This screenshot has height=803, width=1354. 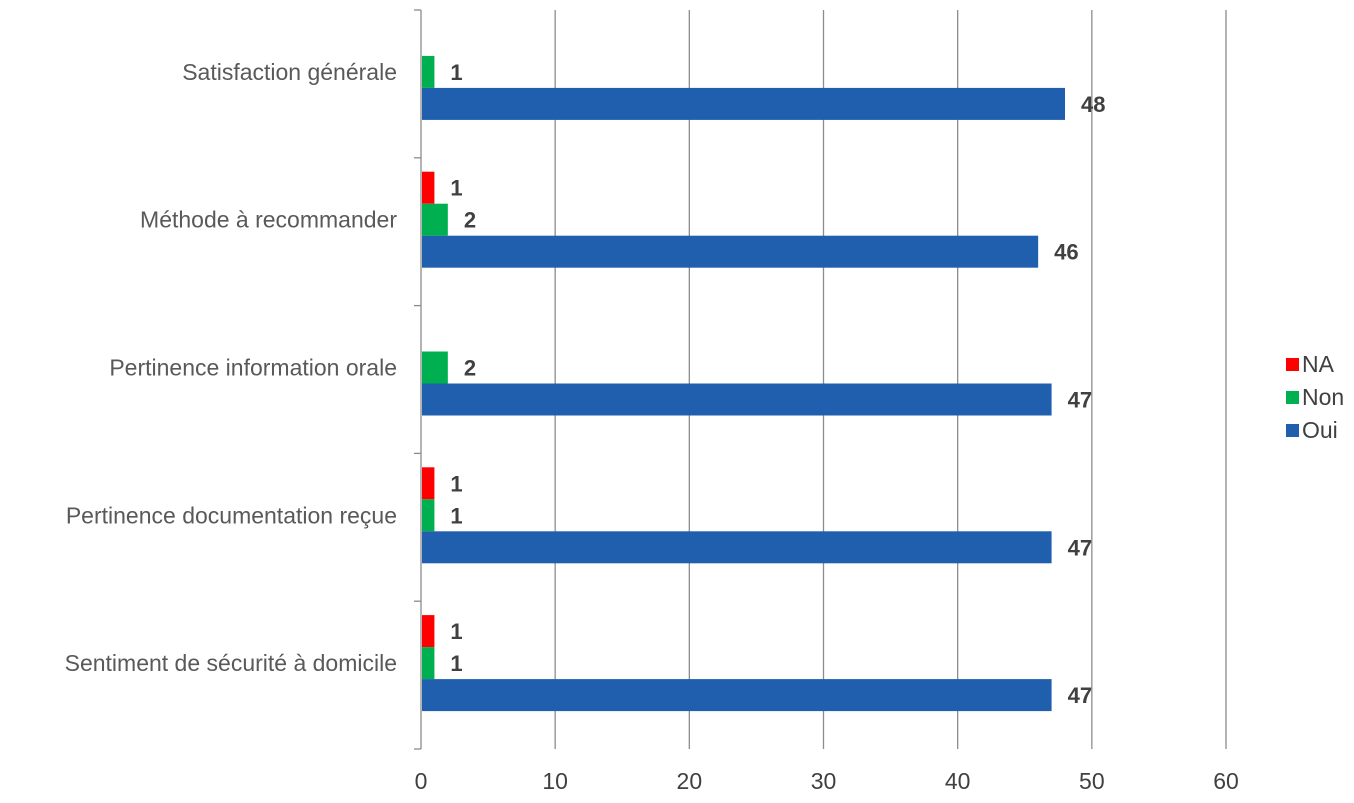 What do you see at coordinates (1320, 430) in the screenshot?
I see `legend-label-oui: Oui` at bounding box center [1320, 430].